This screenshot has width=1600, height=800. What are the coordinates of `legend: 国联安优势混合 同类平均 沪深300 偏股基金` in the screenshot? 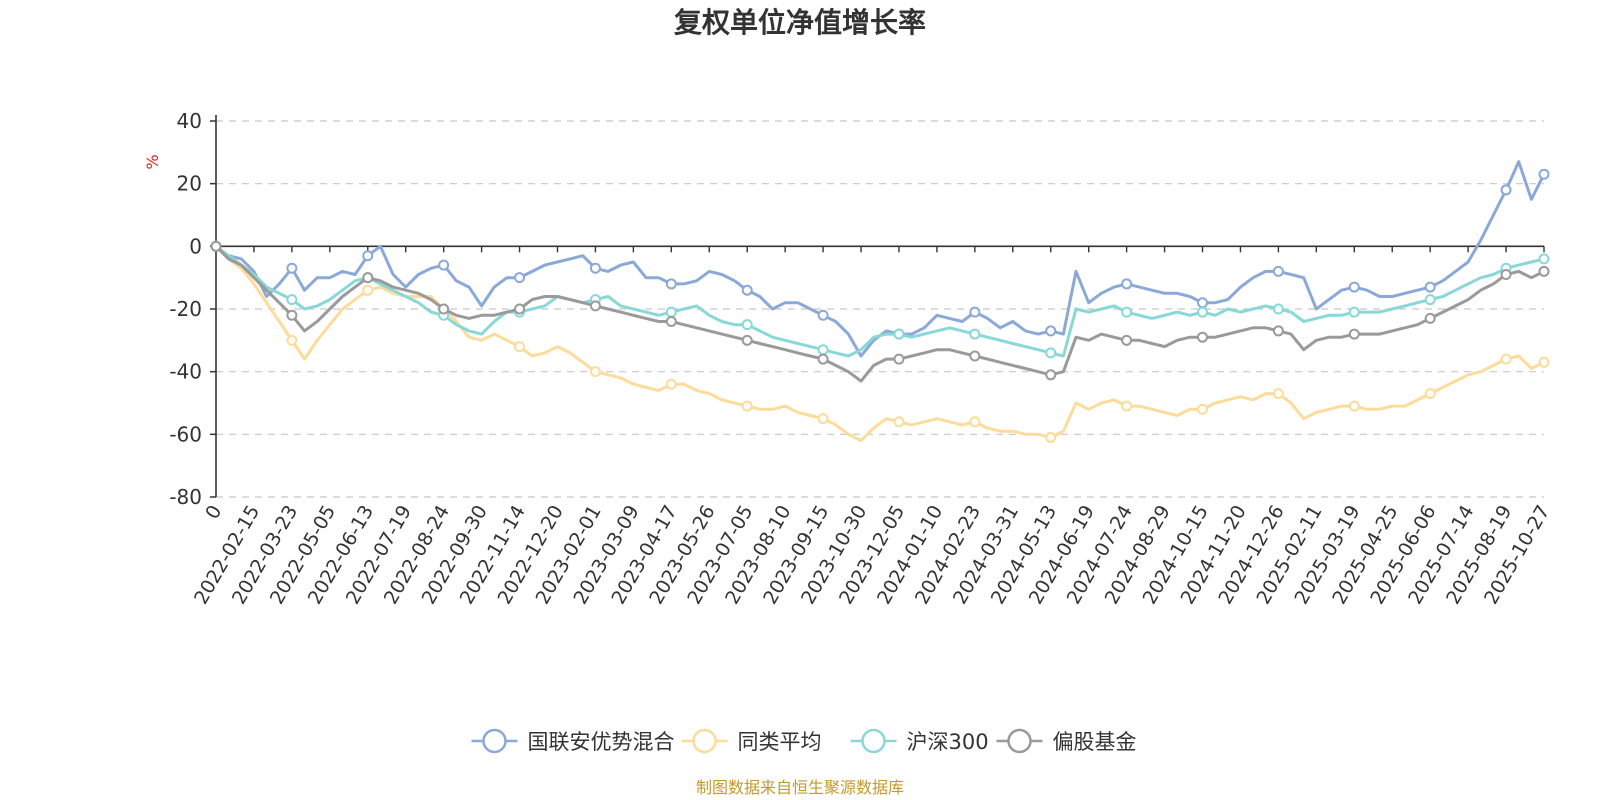 It's located at (804, 741).